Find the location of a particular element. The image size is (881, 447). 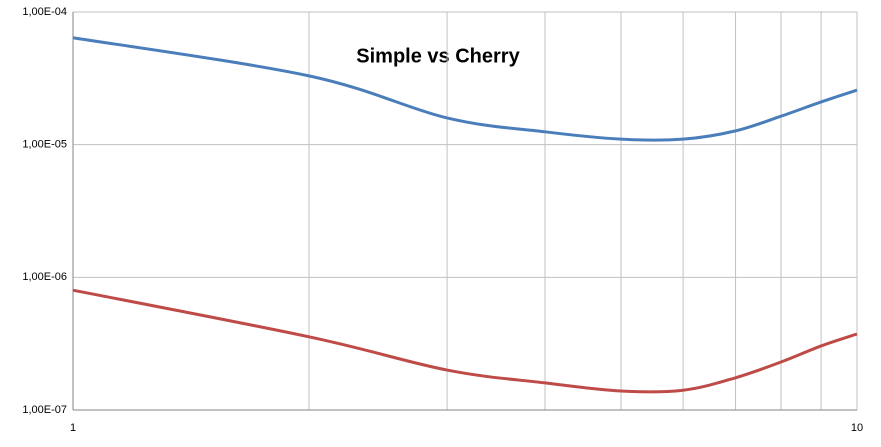

y-tick-label: 1,00E-05 is located at coordinates (44, 145).